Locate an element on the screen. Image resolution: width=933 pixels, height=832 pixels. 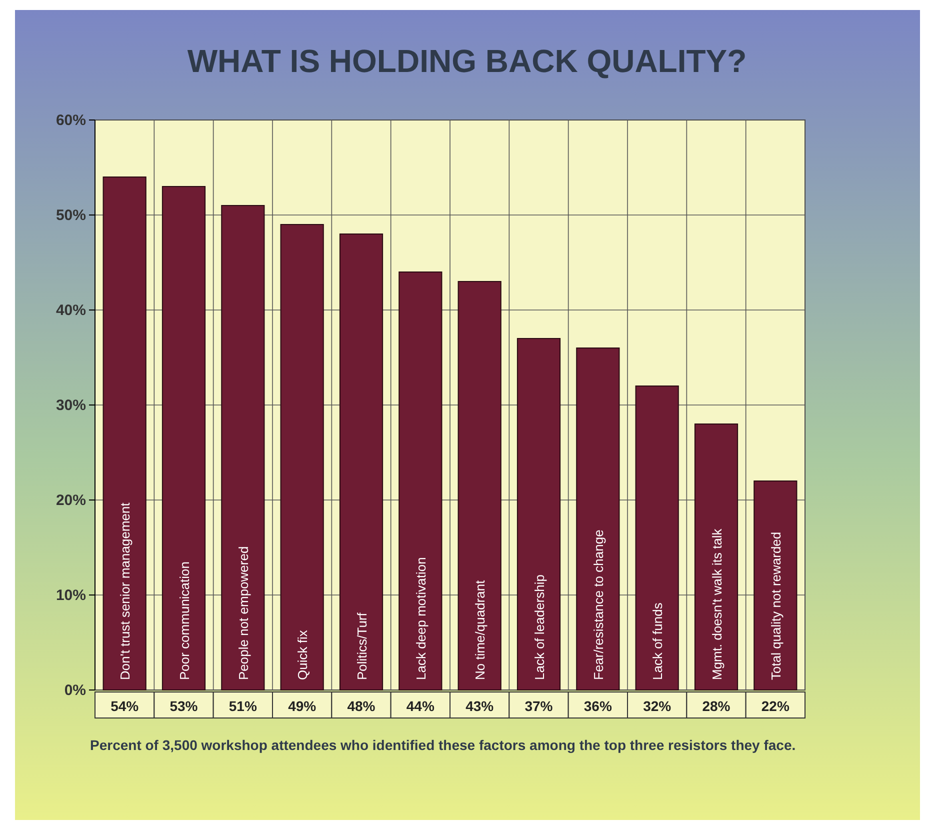
x-tick-label: Poor communication is located at coordinates (184, 621).